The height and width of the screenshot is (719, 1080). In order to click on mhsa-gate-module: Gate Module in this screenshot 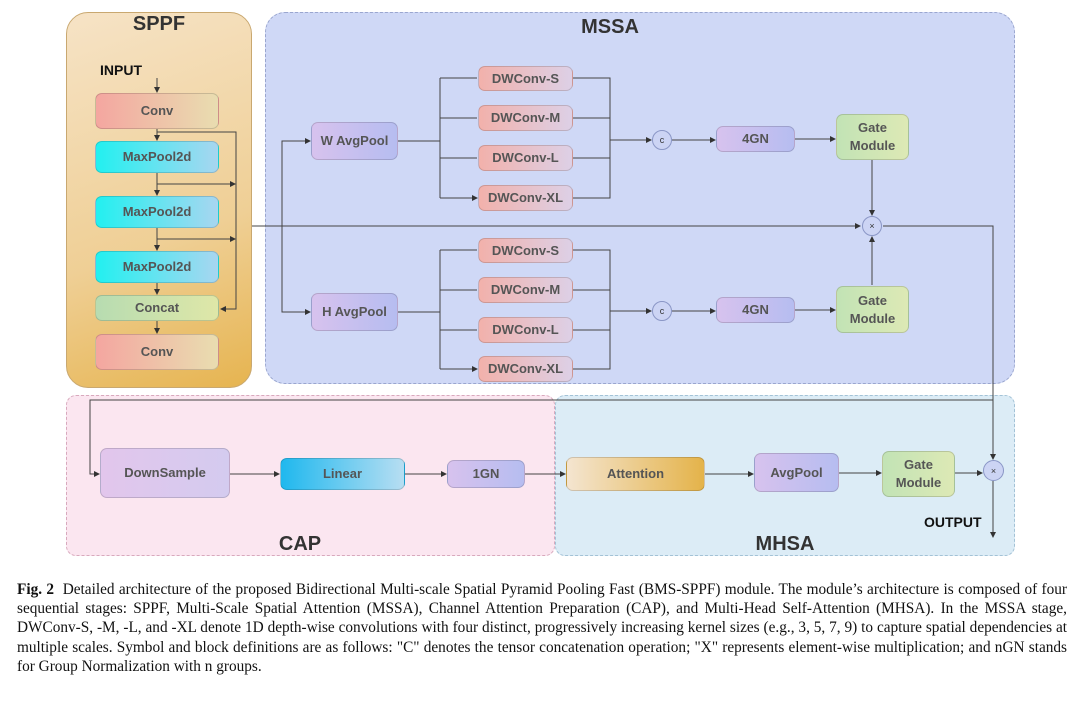, I will do `click(918, 474)`.